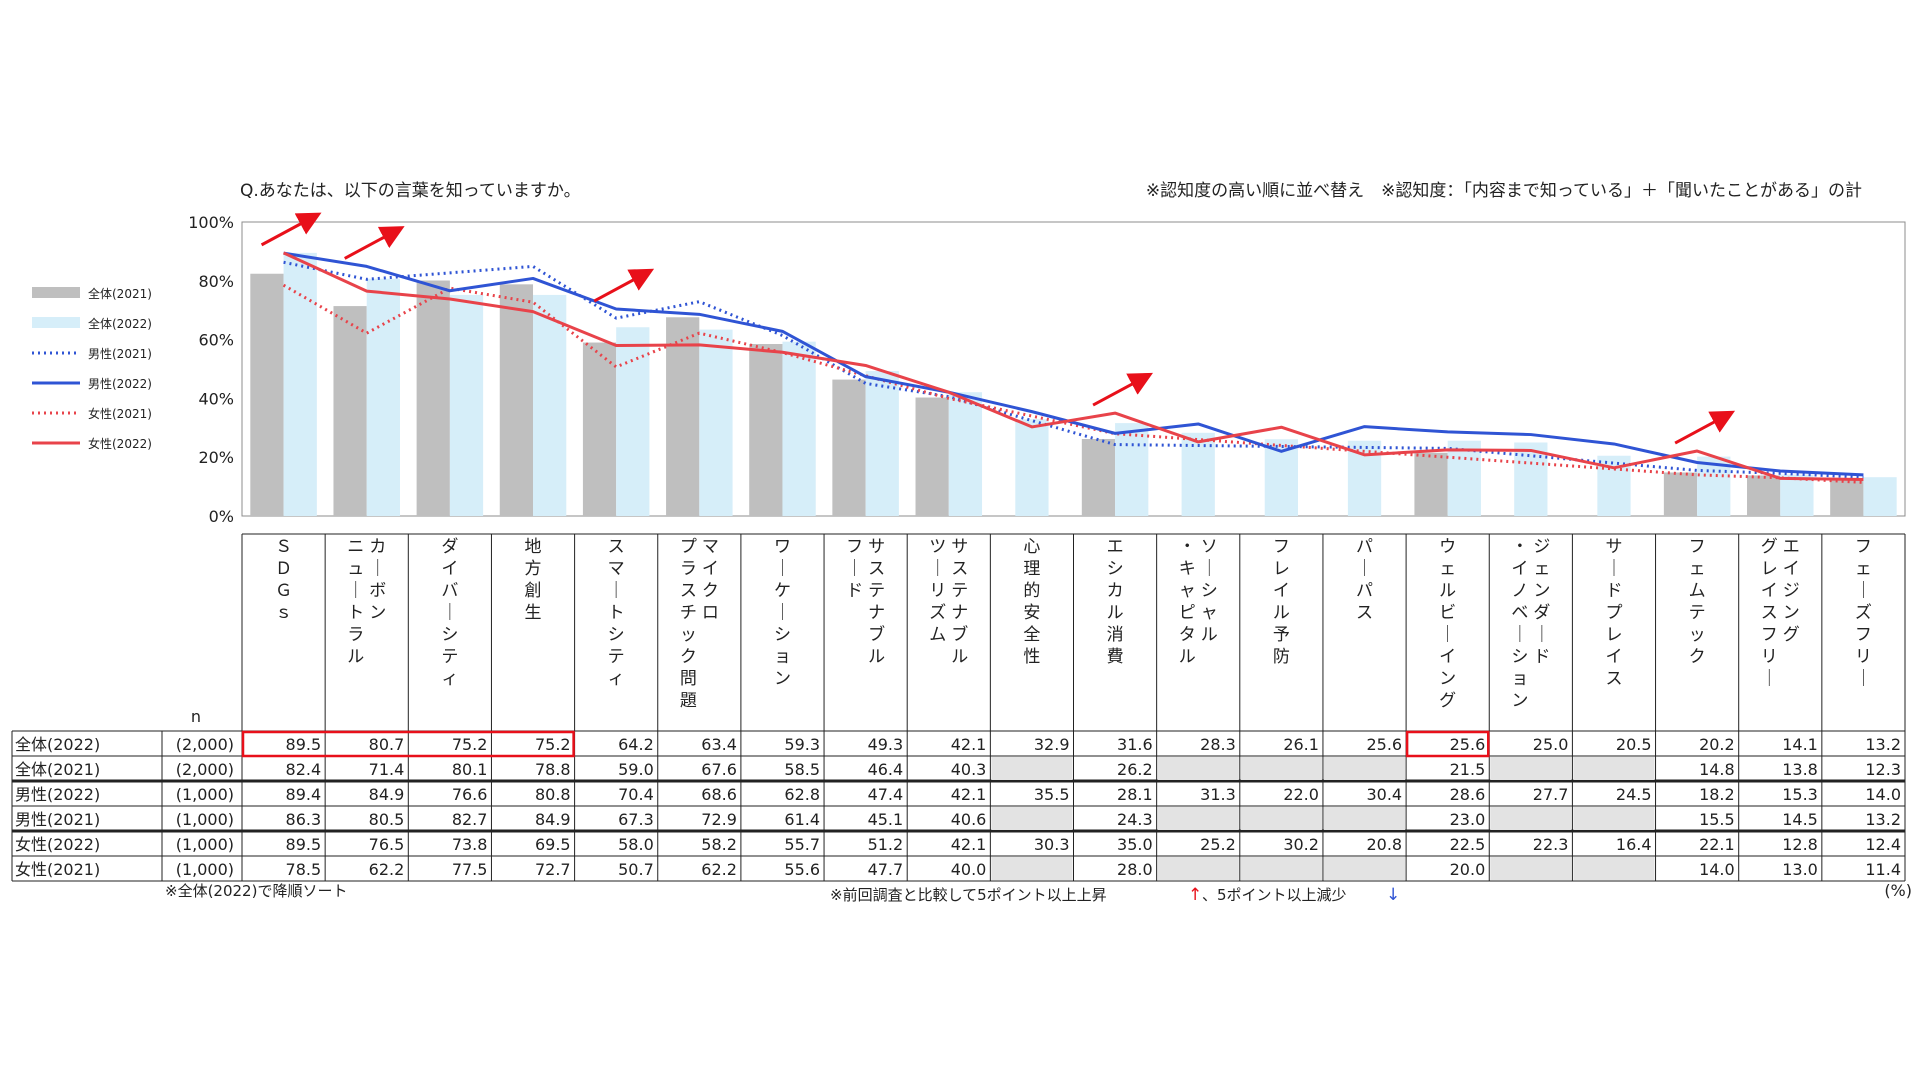  What do you see at coordinates (216, 281) in the screenshot?
I see `y-tick-label: 80%` at bounding box center [216, 281].